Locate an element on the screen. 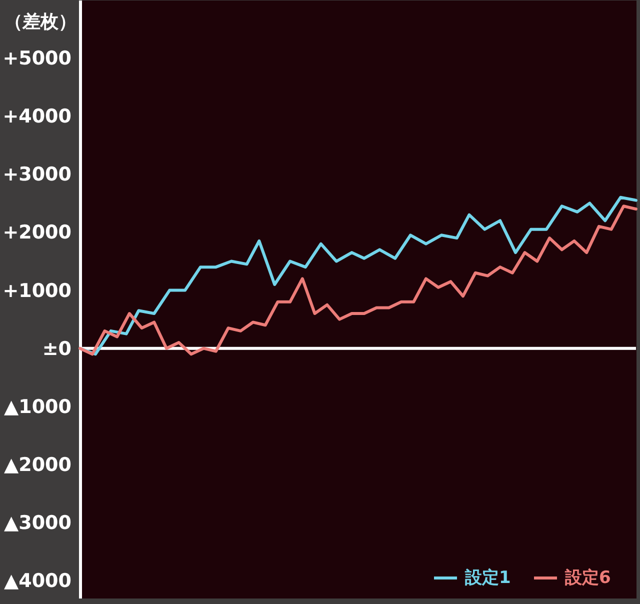  y-tick-label: ▲4000 is located at coordinates (38, 581).